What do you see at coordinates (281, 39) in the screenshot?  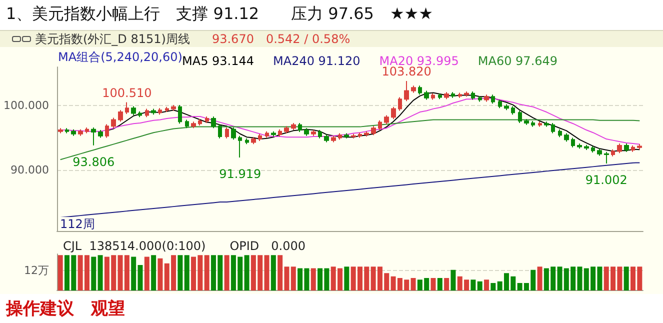 I see `text: 93.670 0.542 / 0.58%` at bounding box center [281, 39].